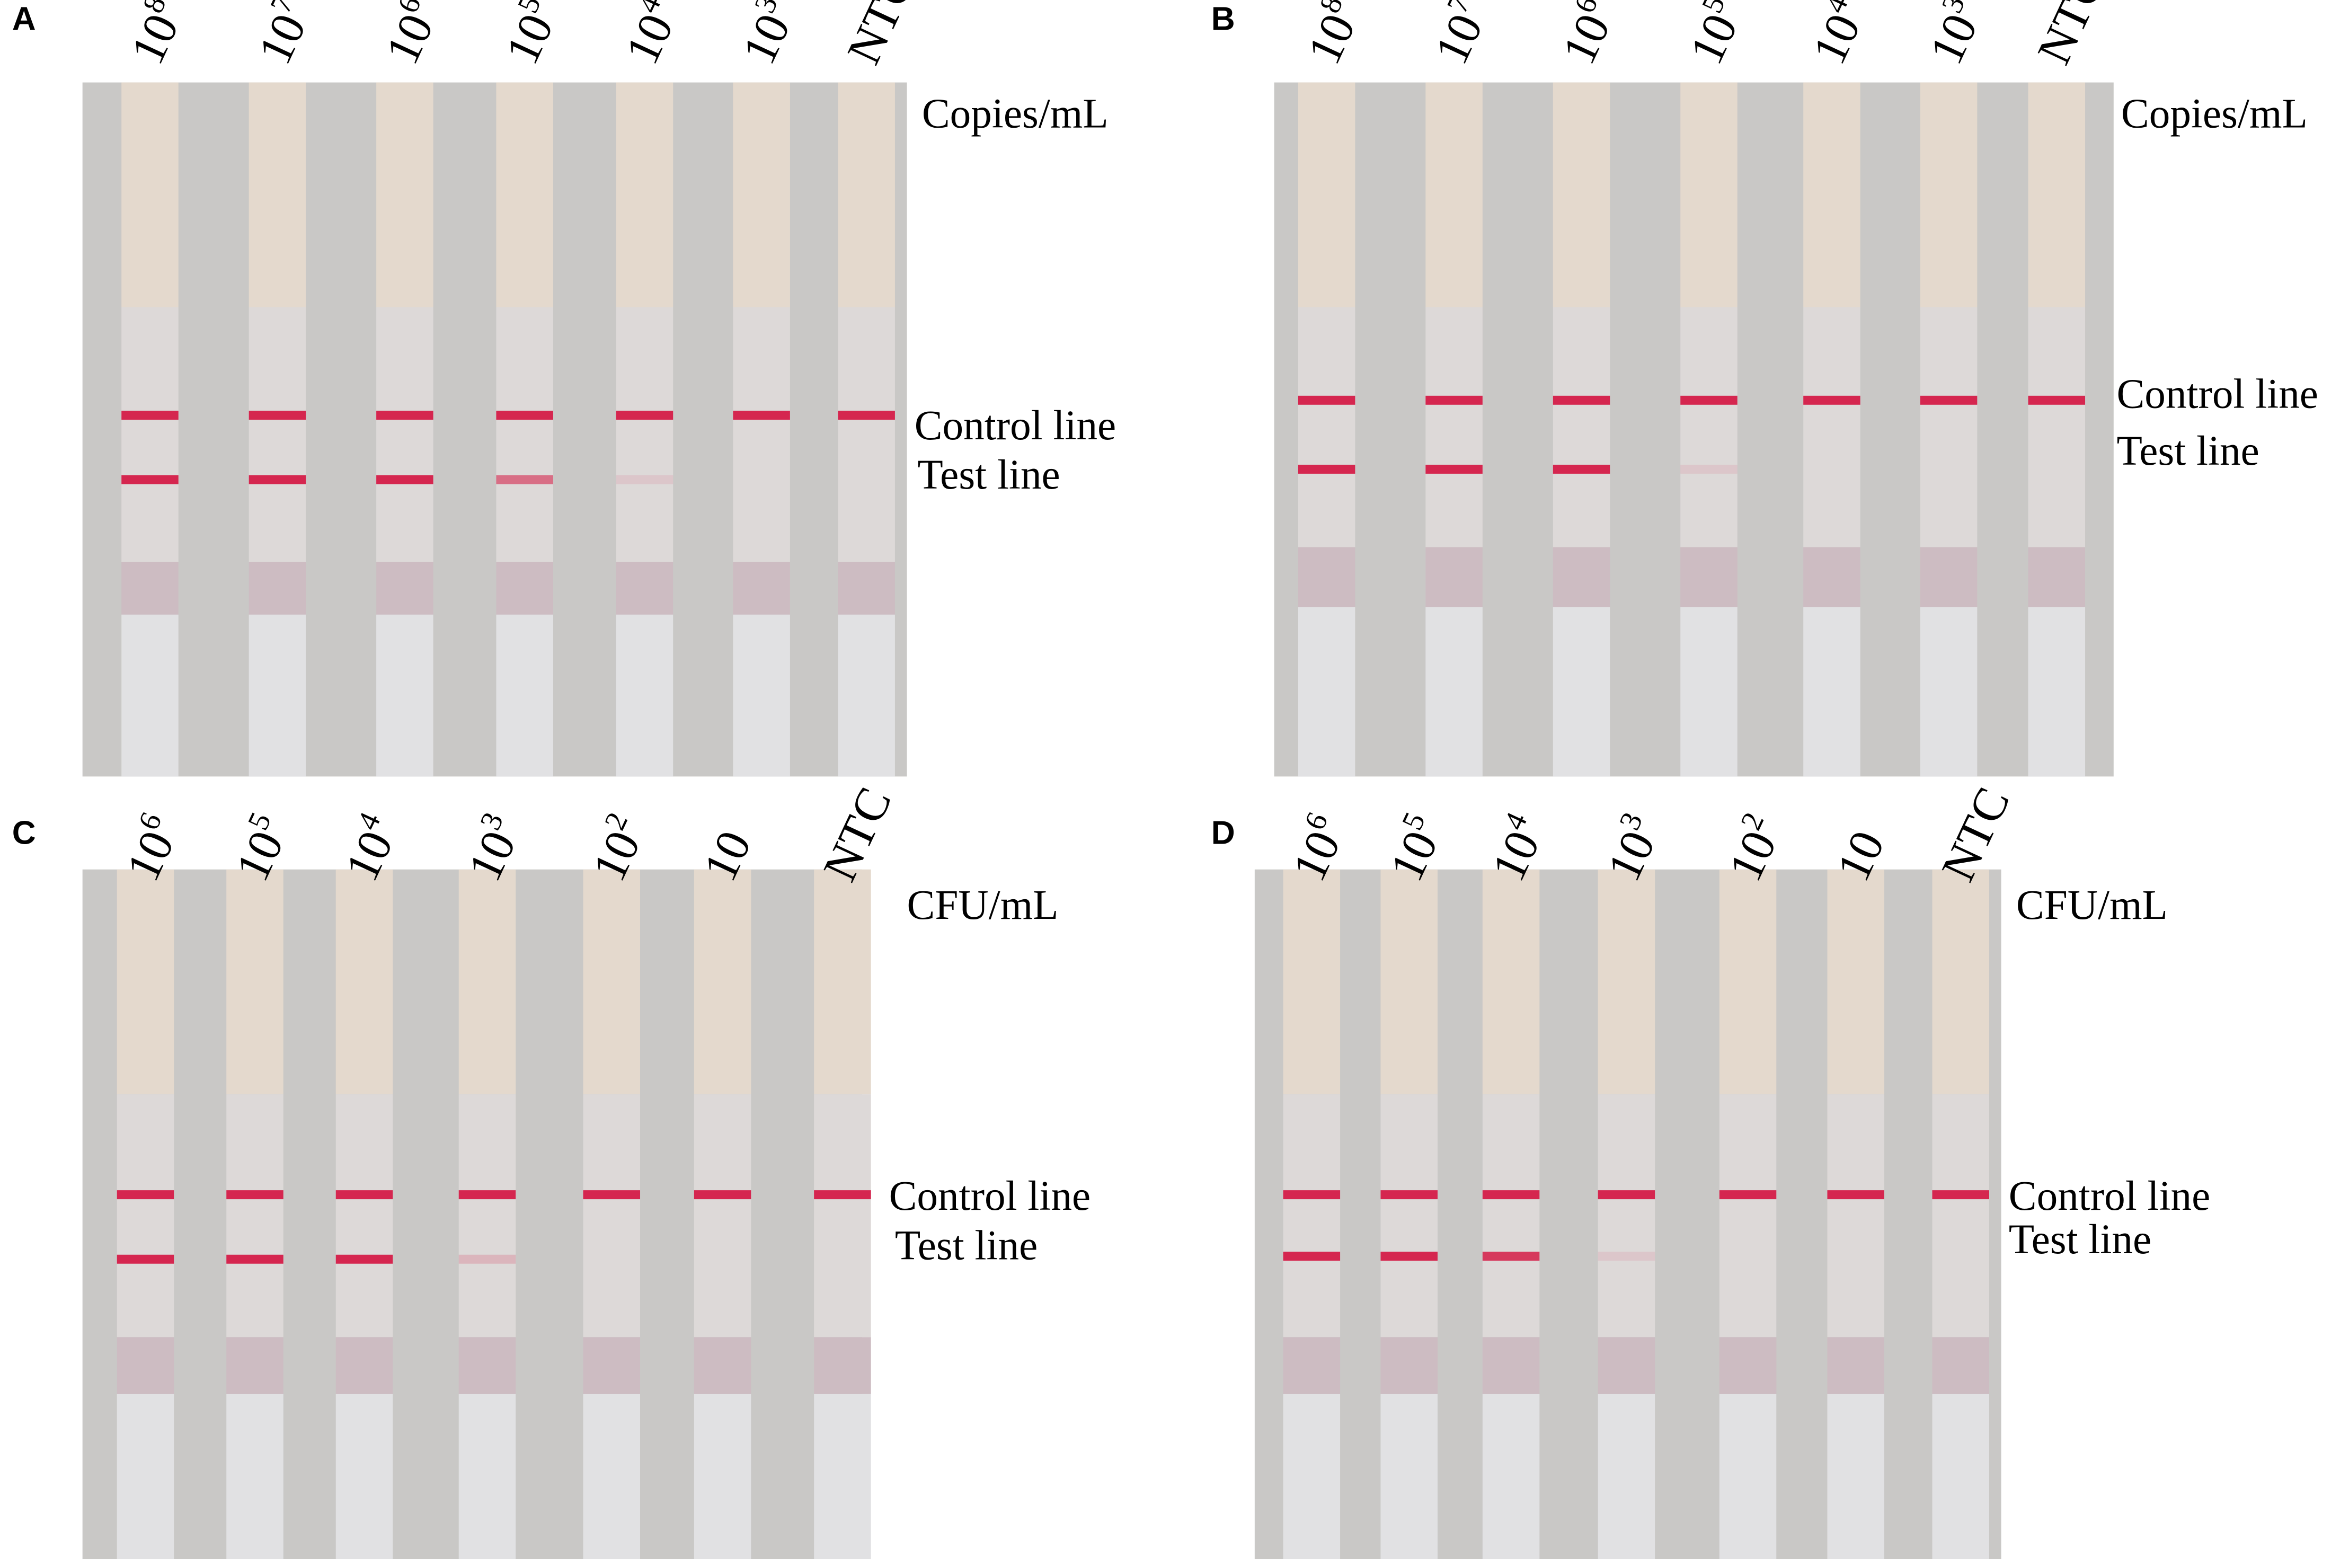 This screenshot has height=1568, width=2349. What do you see at coordinates (24, 19) in the screenshot?
I see `panel-letter: A` at bounding box center [24, 19].